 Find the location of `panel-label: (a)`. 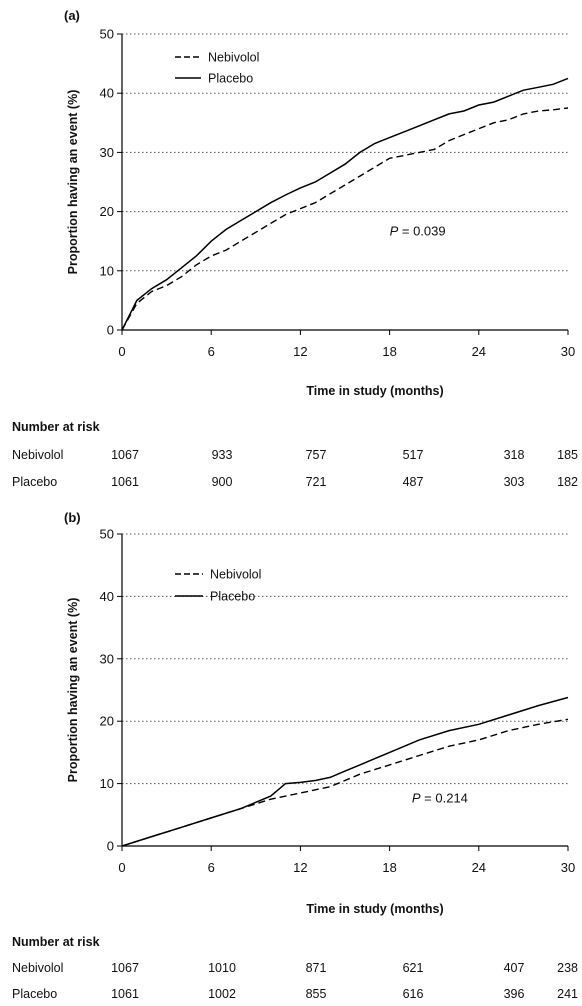

panel-label: (a) is located at coordinates (72, 15).